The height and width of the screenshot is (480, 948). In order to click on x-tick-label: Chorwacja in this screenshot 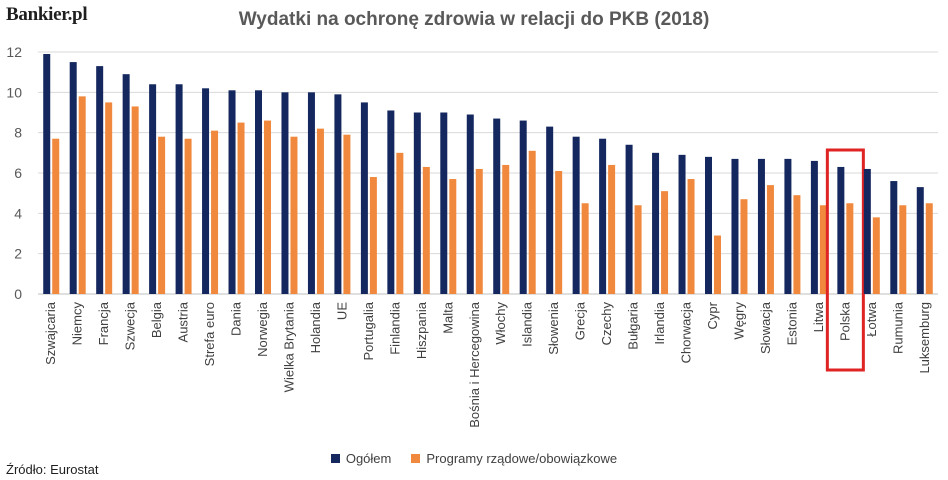, I will do `click(686, 332)`.